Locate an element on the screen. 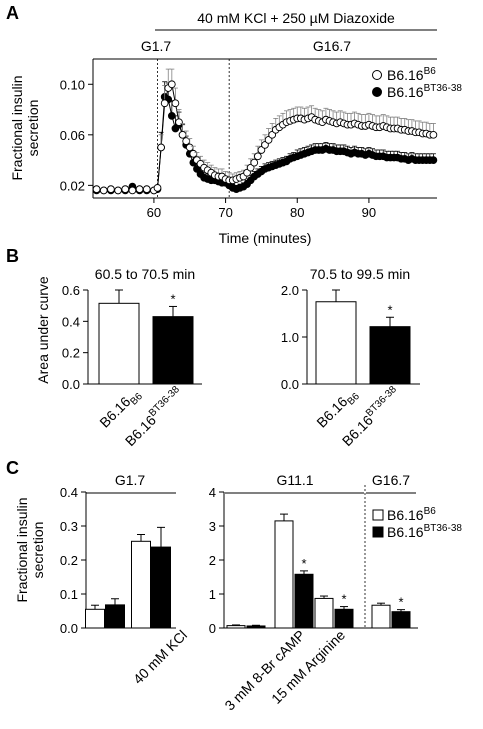 The image size is (483, 729). chart-b2-category-2: B6.16BT36-38 is located at coordinates (370, 416).